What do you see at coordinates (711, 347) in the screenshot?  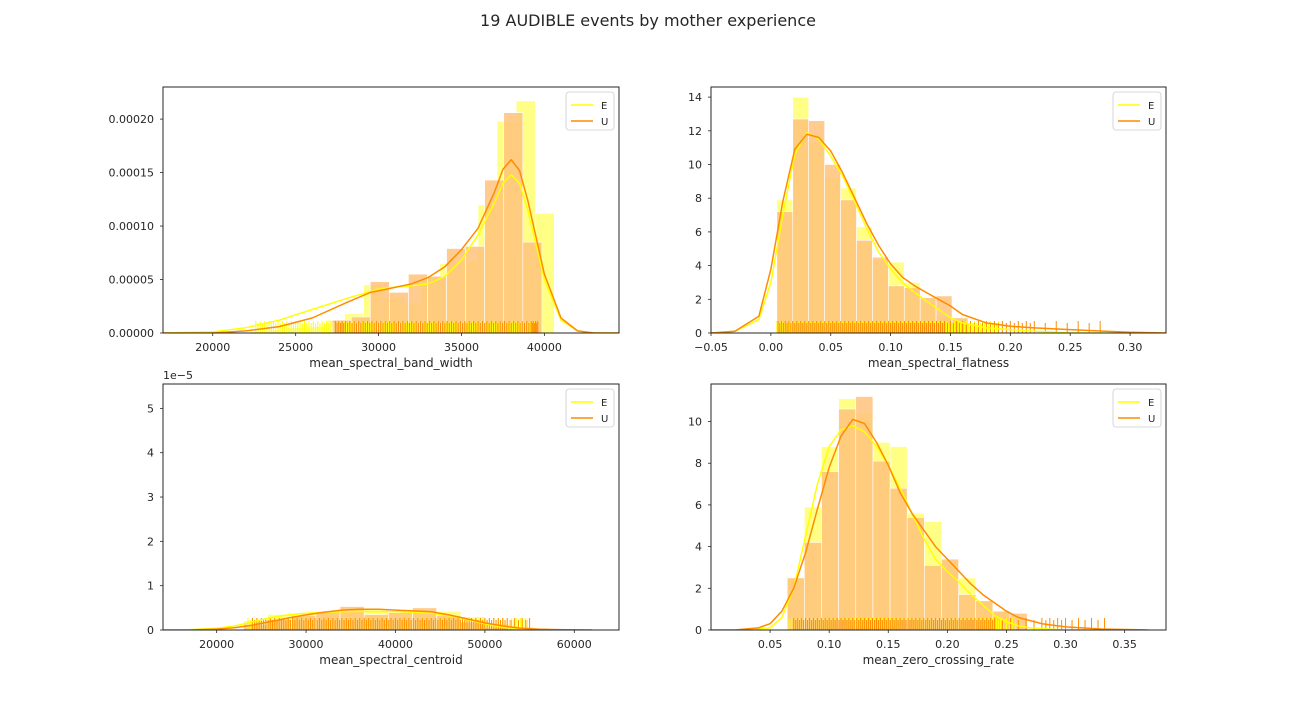 I see `x-tick-label: −0.05` at bounding box center [711, 347].